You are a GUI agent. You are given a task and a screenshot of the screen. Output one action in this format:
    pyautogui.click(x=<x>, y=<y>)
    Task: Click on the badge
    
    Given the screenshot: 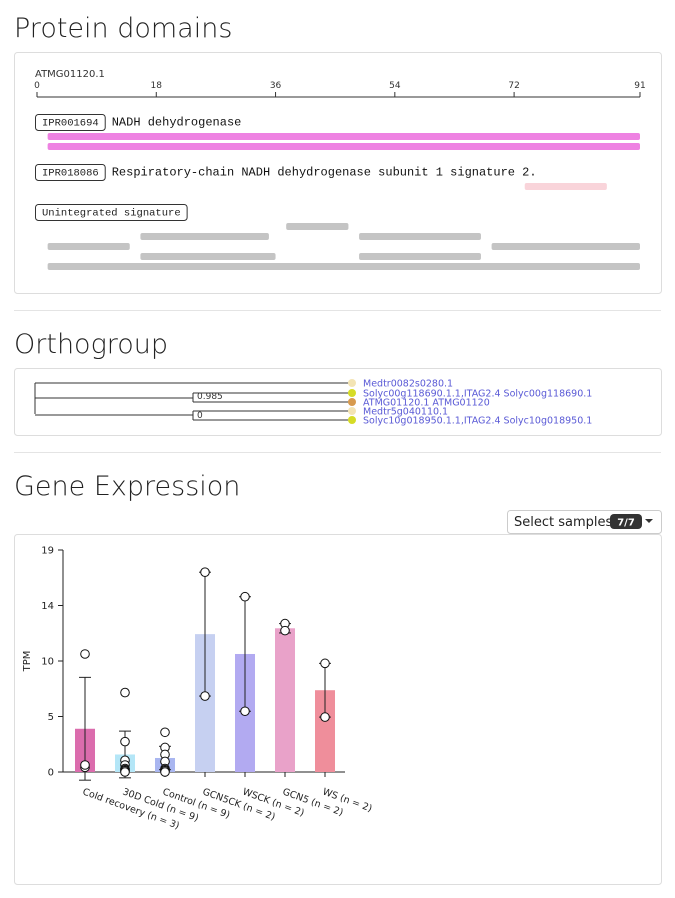 What is the action you would take?
    pyautogui.click(x=626, y=521)
    